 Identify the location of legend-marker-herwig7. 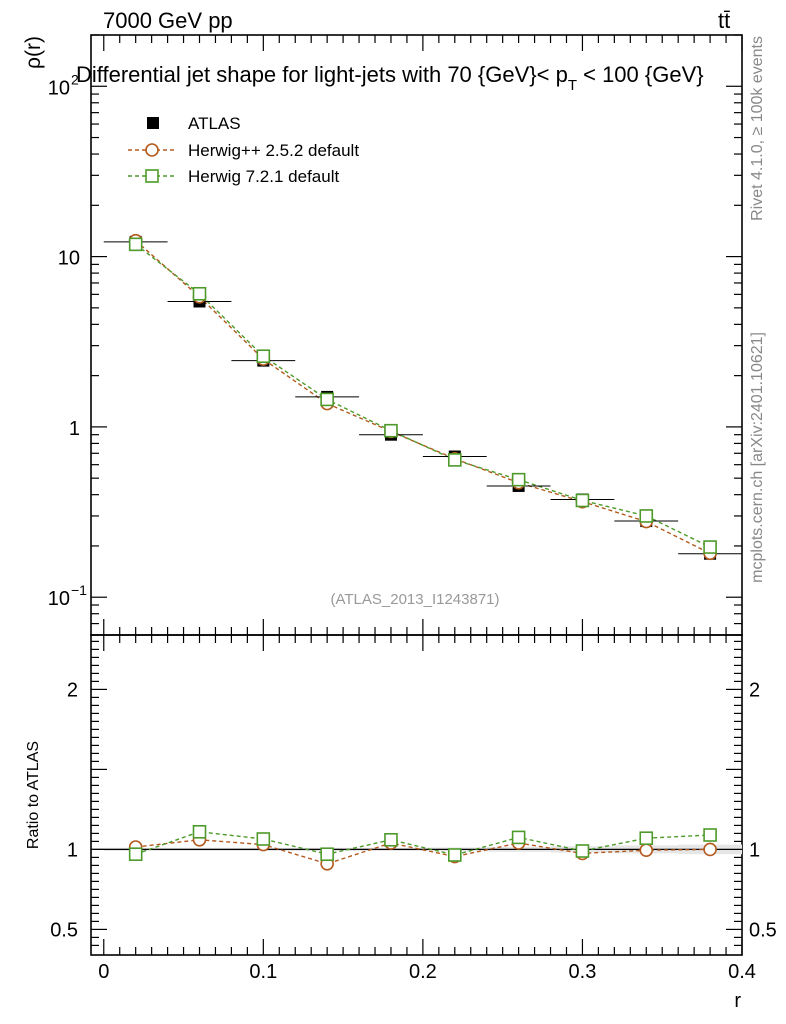
(152, 176).